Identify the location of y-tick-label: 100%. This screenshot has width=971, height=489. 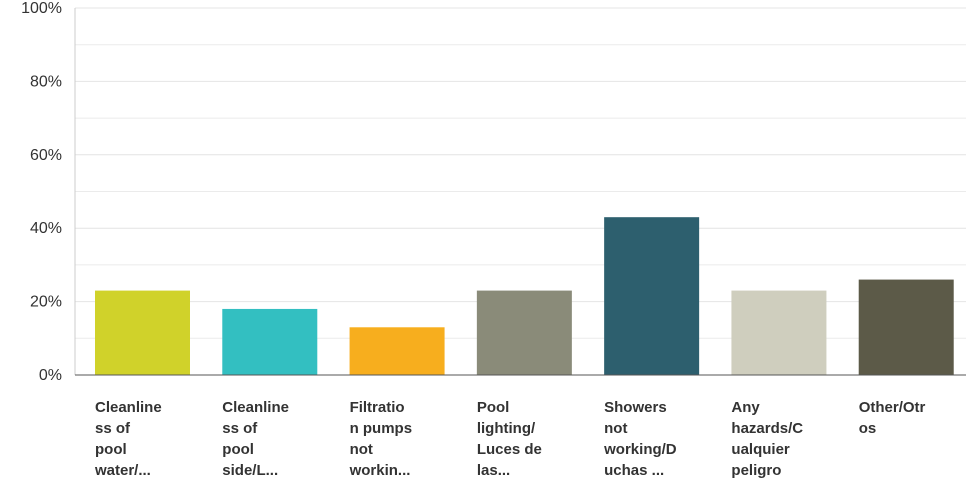
(41, 8).